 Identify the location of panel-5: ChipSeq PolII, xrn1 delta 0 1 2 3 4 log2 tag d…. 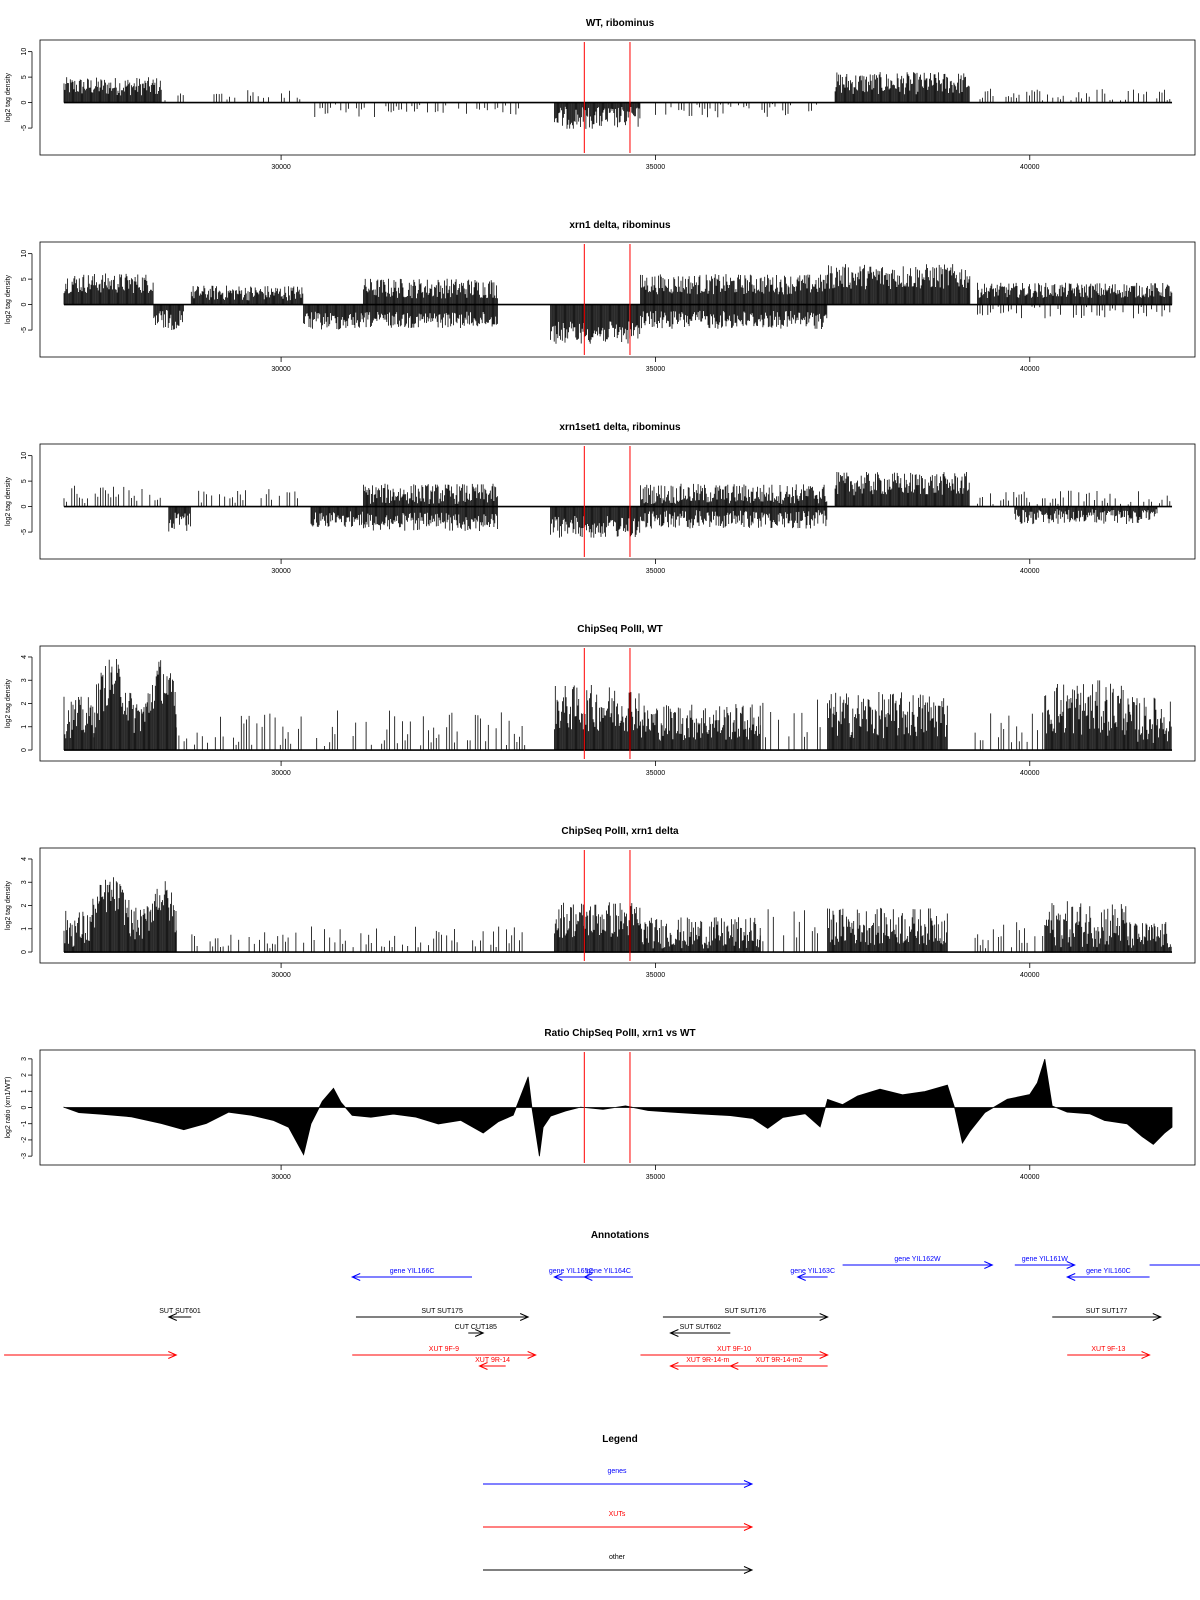
(600, 902).